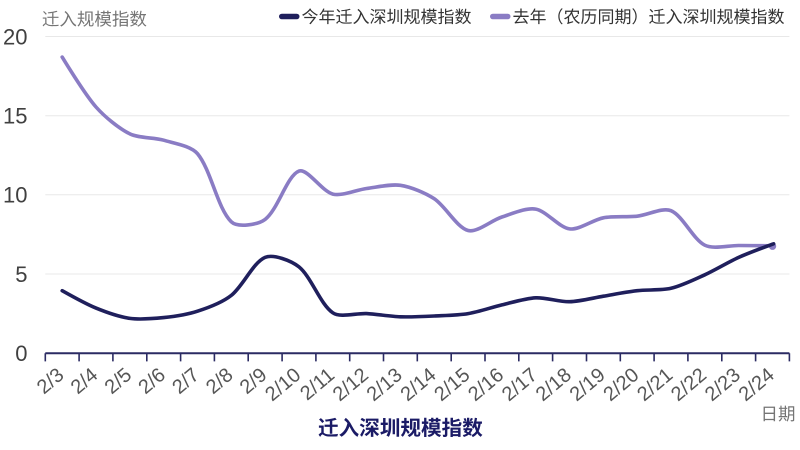 The width and height of the screenshot is (800, 450). Describe the element at coordinates (15, 195) in the screenshot. I see `svg-text: 10` at that location.